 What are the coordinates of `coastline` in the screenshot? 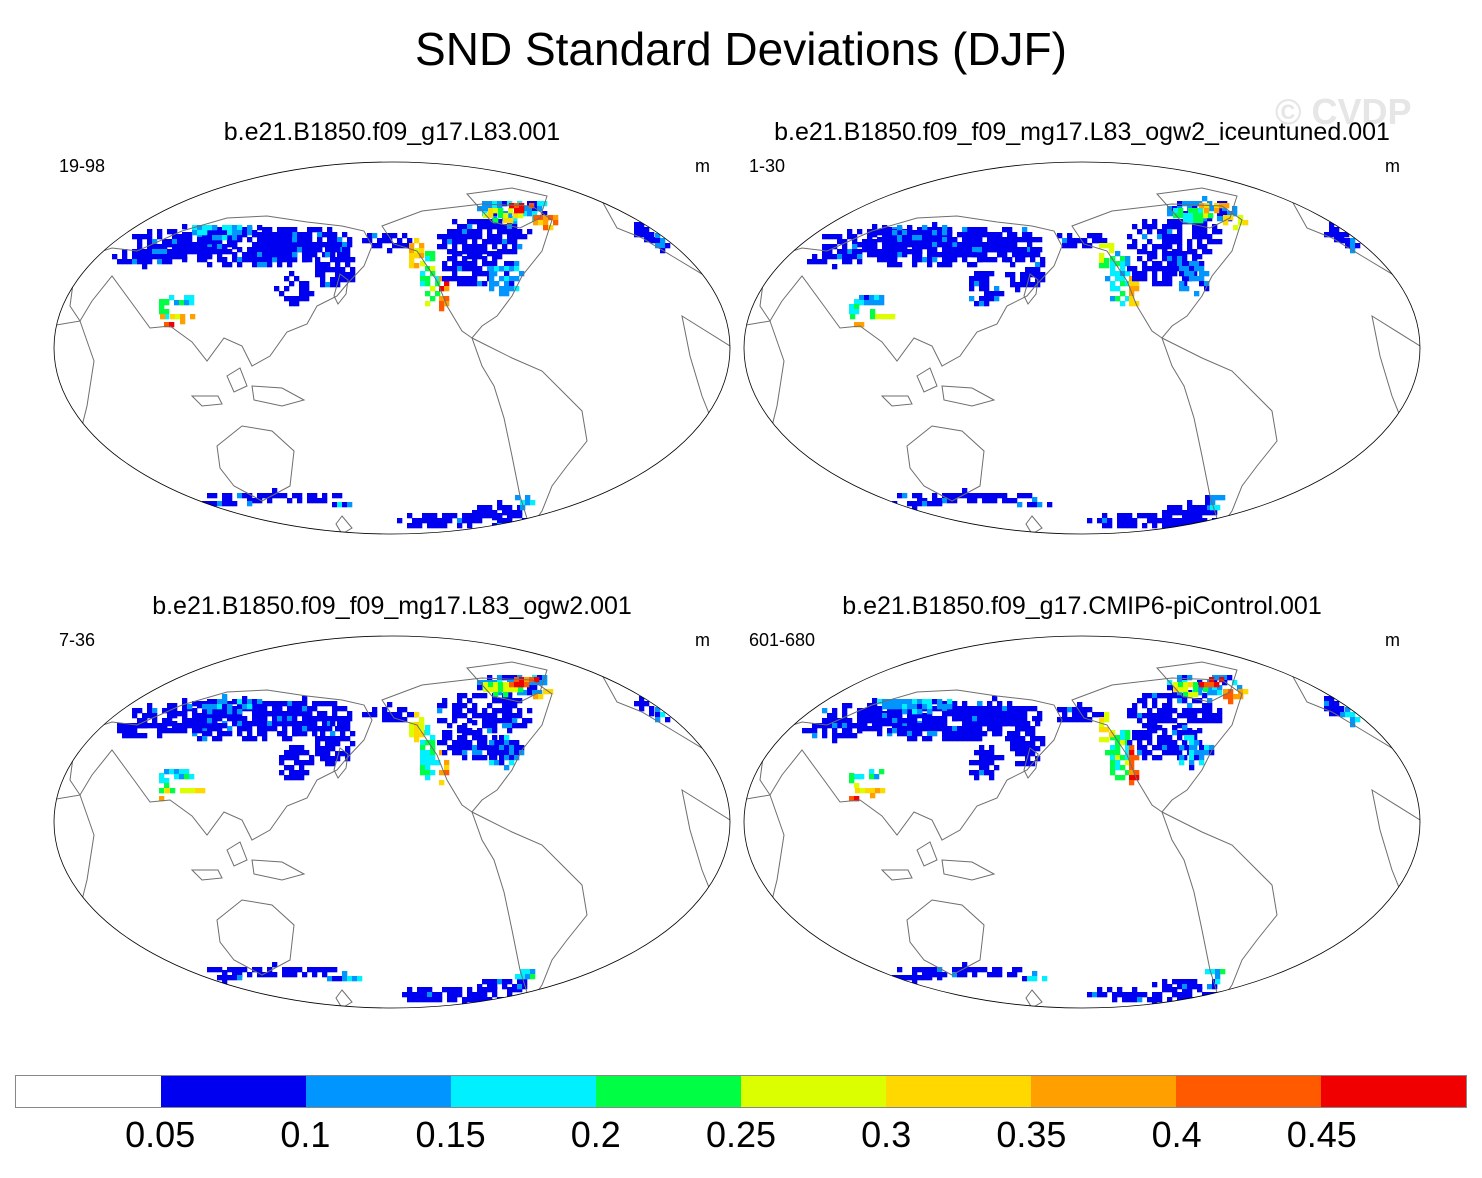 It's located at (705, 376).